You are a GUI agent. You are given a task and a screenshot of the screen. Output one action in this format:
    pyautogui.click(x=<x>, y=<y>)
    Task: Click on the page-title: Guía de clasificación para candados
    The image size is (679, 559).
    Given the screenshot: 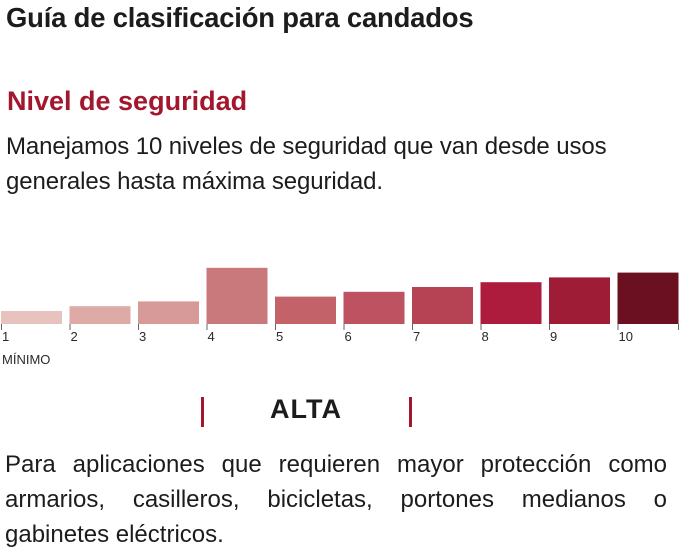 What is the action you would take?
    pyautogui.click(x=240, y=17)
    